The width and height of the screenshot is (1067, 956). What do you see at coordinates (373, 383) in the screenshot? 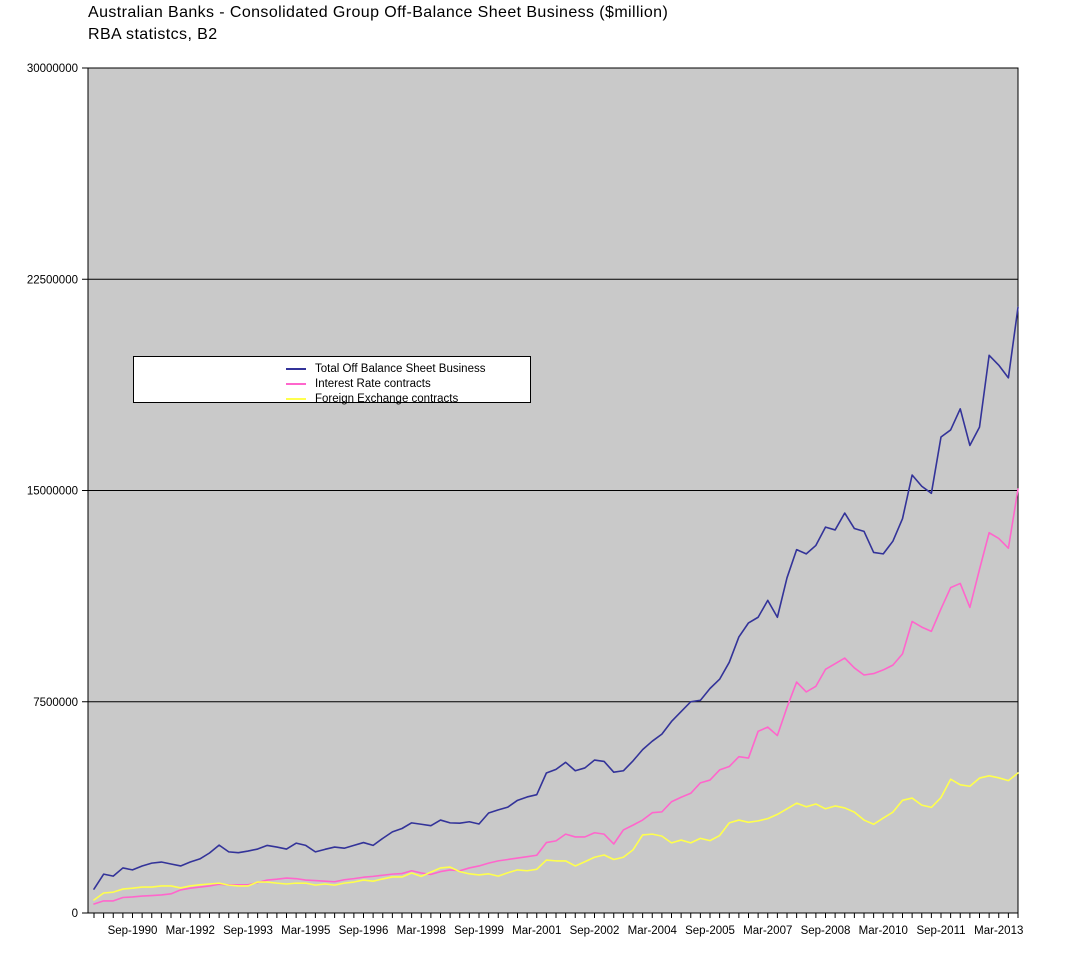
I see `legend-label: Interest Rate contracts` at bounding box center [373, 383].